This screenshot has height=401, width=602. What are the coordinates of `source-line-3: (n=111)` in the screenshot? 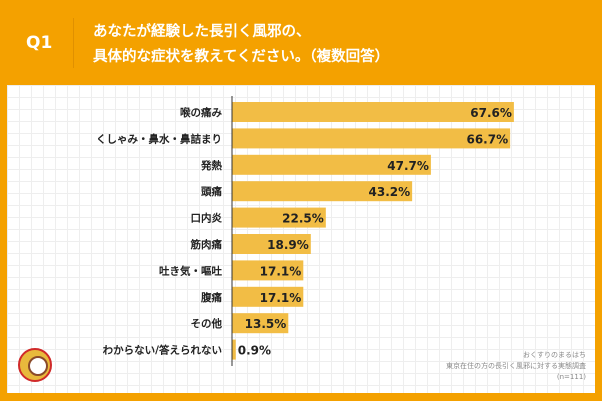 It's located at (571, 377).